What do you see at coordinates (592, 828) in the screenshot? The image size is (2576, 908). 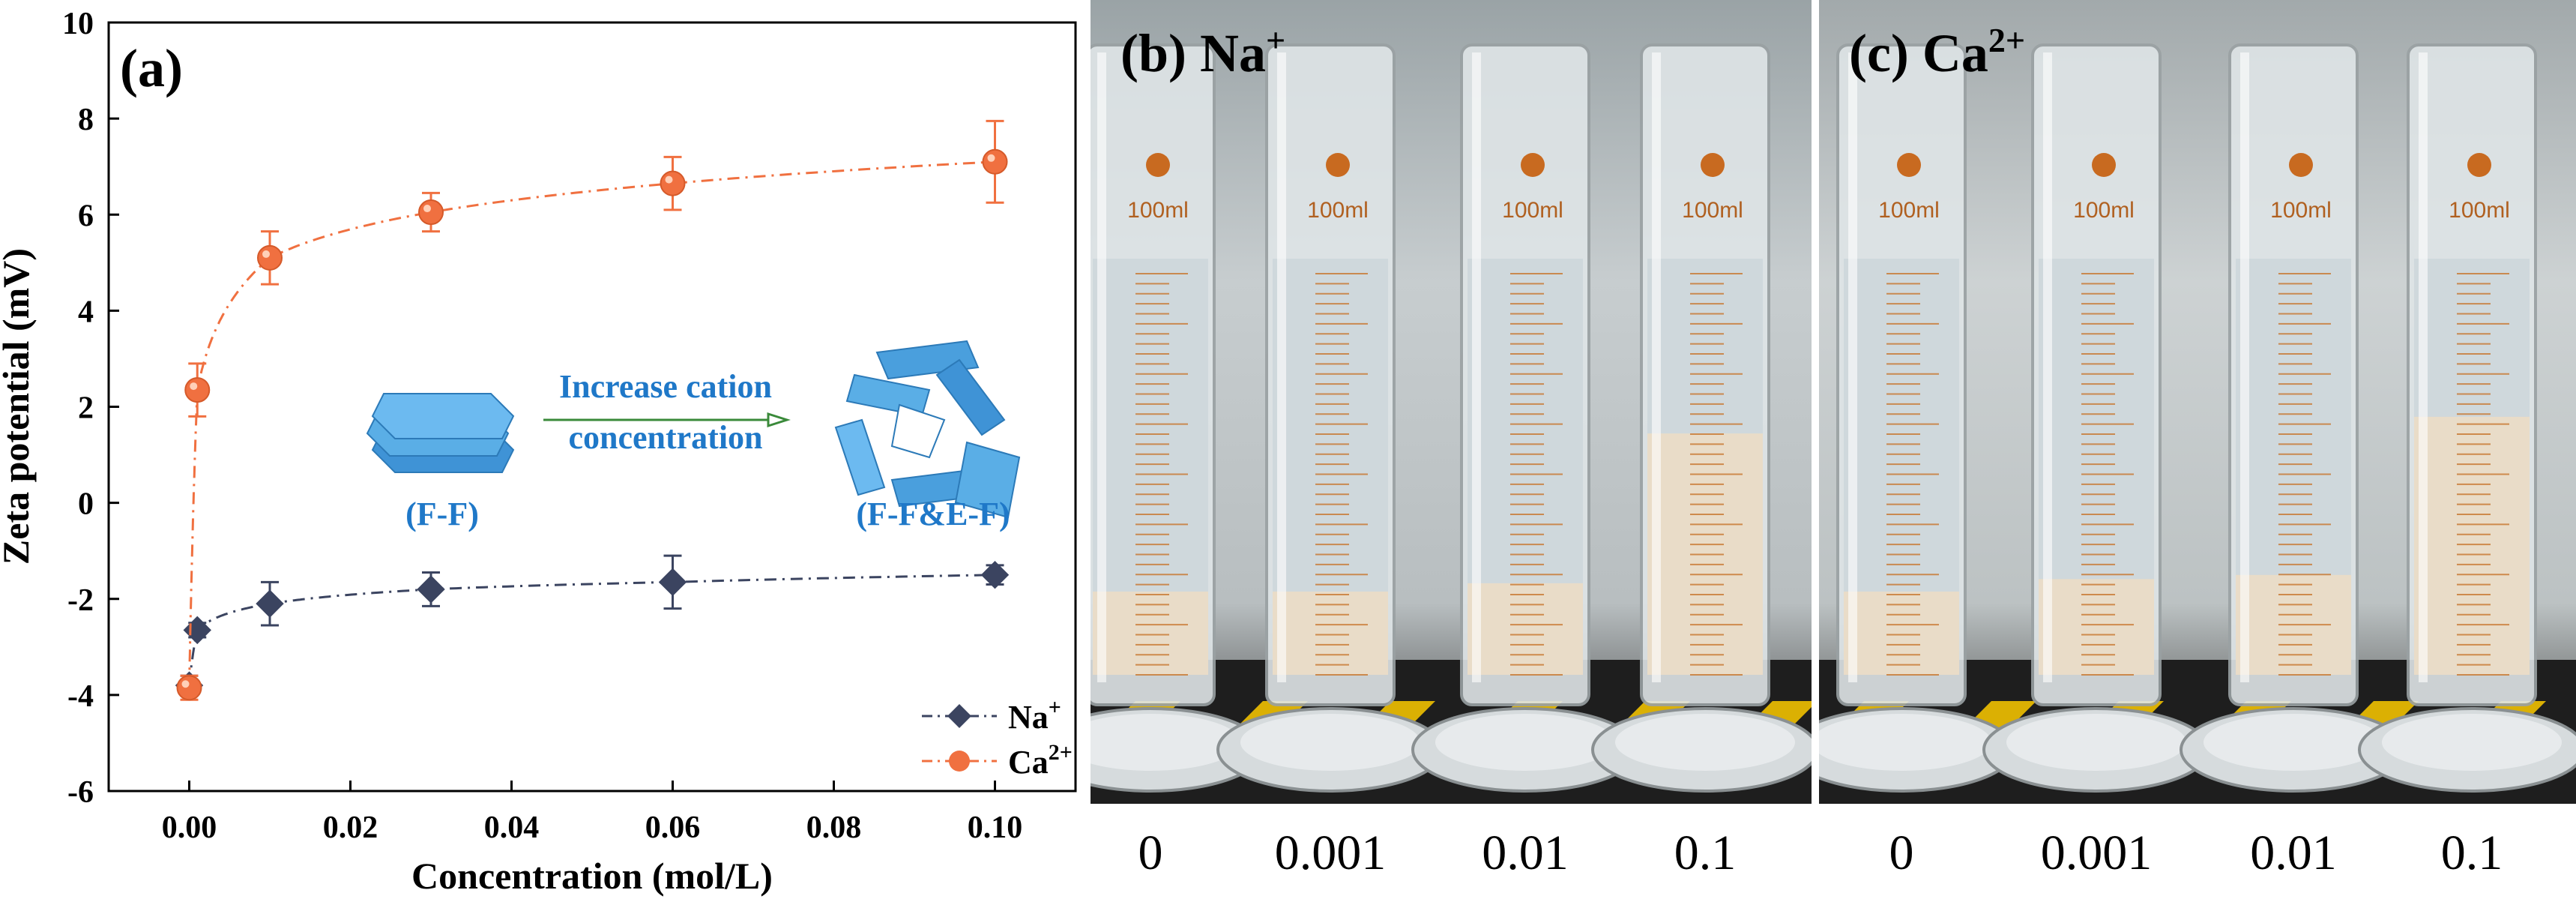 I see `x-tick-labels: 0.00 0.02 0.04 0.06 0.08 0.10` at bounding box center [592, 828].